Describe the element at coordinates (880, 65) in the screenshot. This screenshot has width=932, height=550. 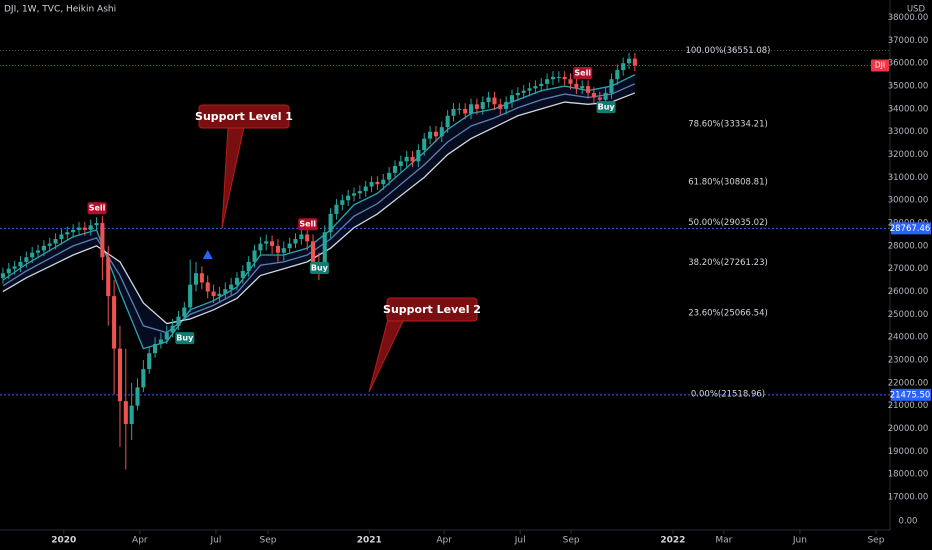
I see `last-price-label: DJI` at that location.